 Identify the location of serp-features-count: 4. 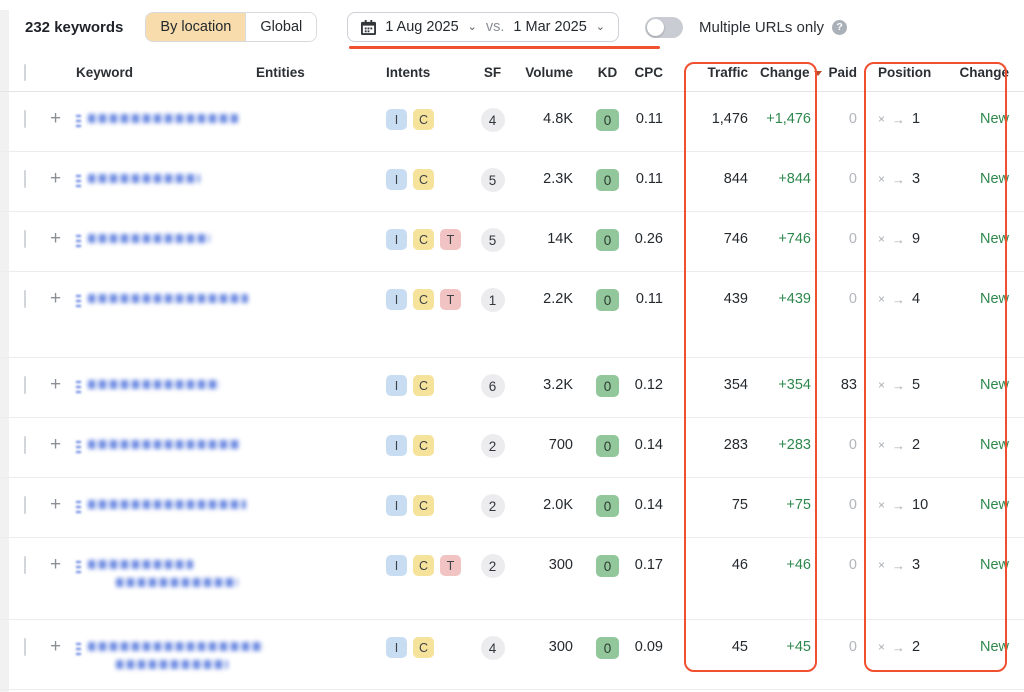
(492, 120).